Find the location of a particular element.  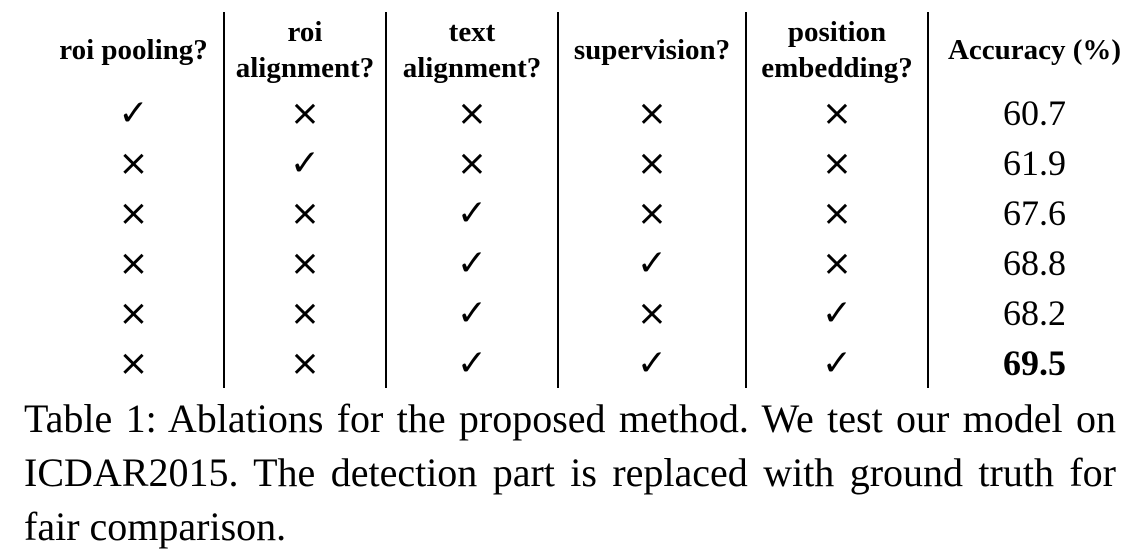

header-roi-alignment: roi alignment? is located at coordinates (305, 50).